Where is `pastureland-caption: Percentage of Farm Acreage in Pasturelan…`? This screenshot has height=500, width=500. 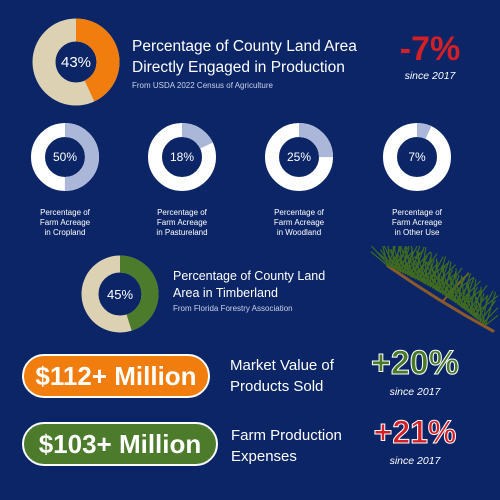 pastureland-caption: Percentage of Farm Acreage in Pasturelan… is located at coordinates (182, 223).